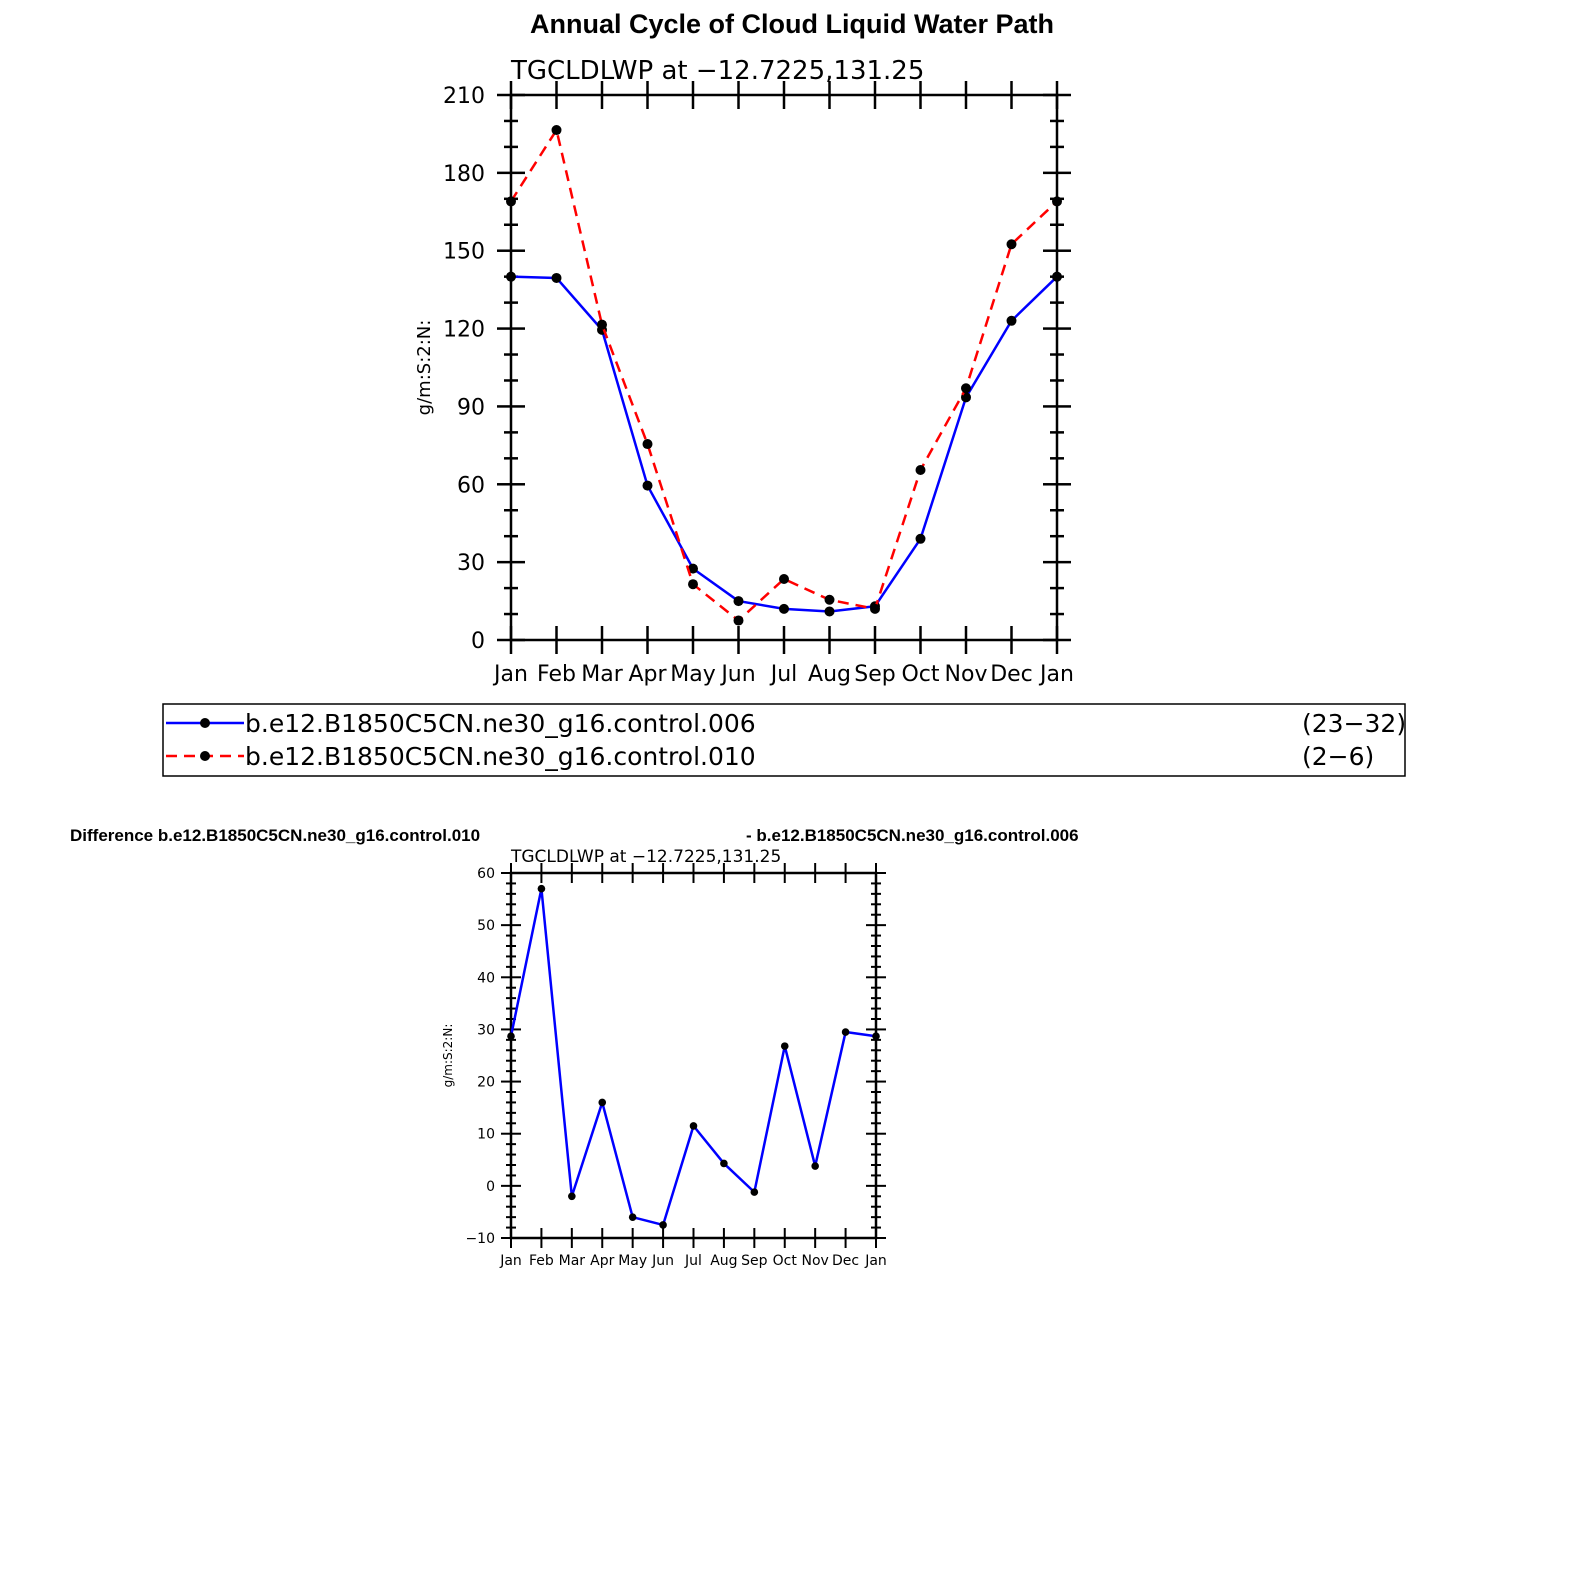 The height and width of the screenshot is (1575, 1575). I want to click on y-tick-label: 120, so click(464, 330).